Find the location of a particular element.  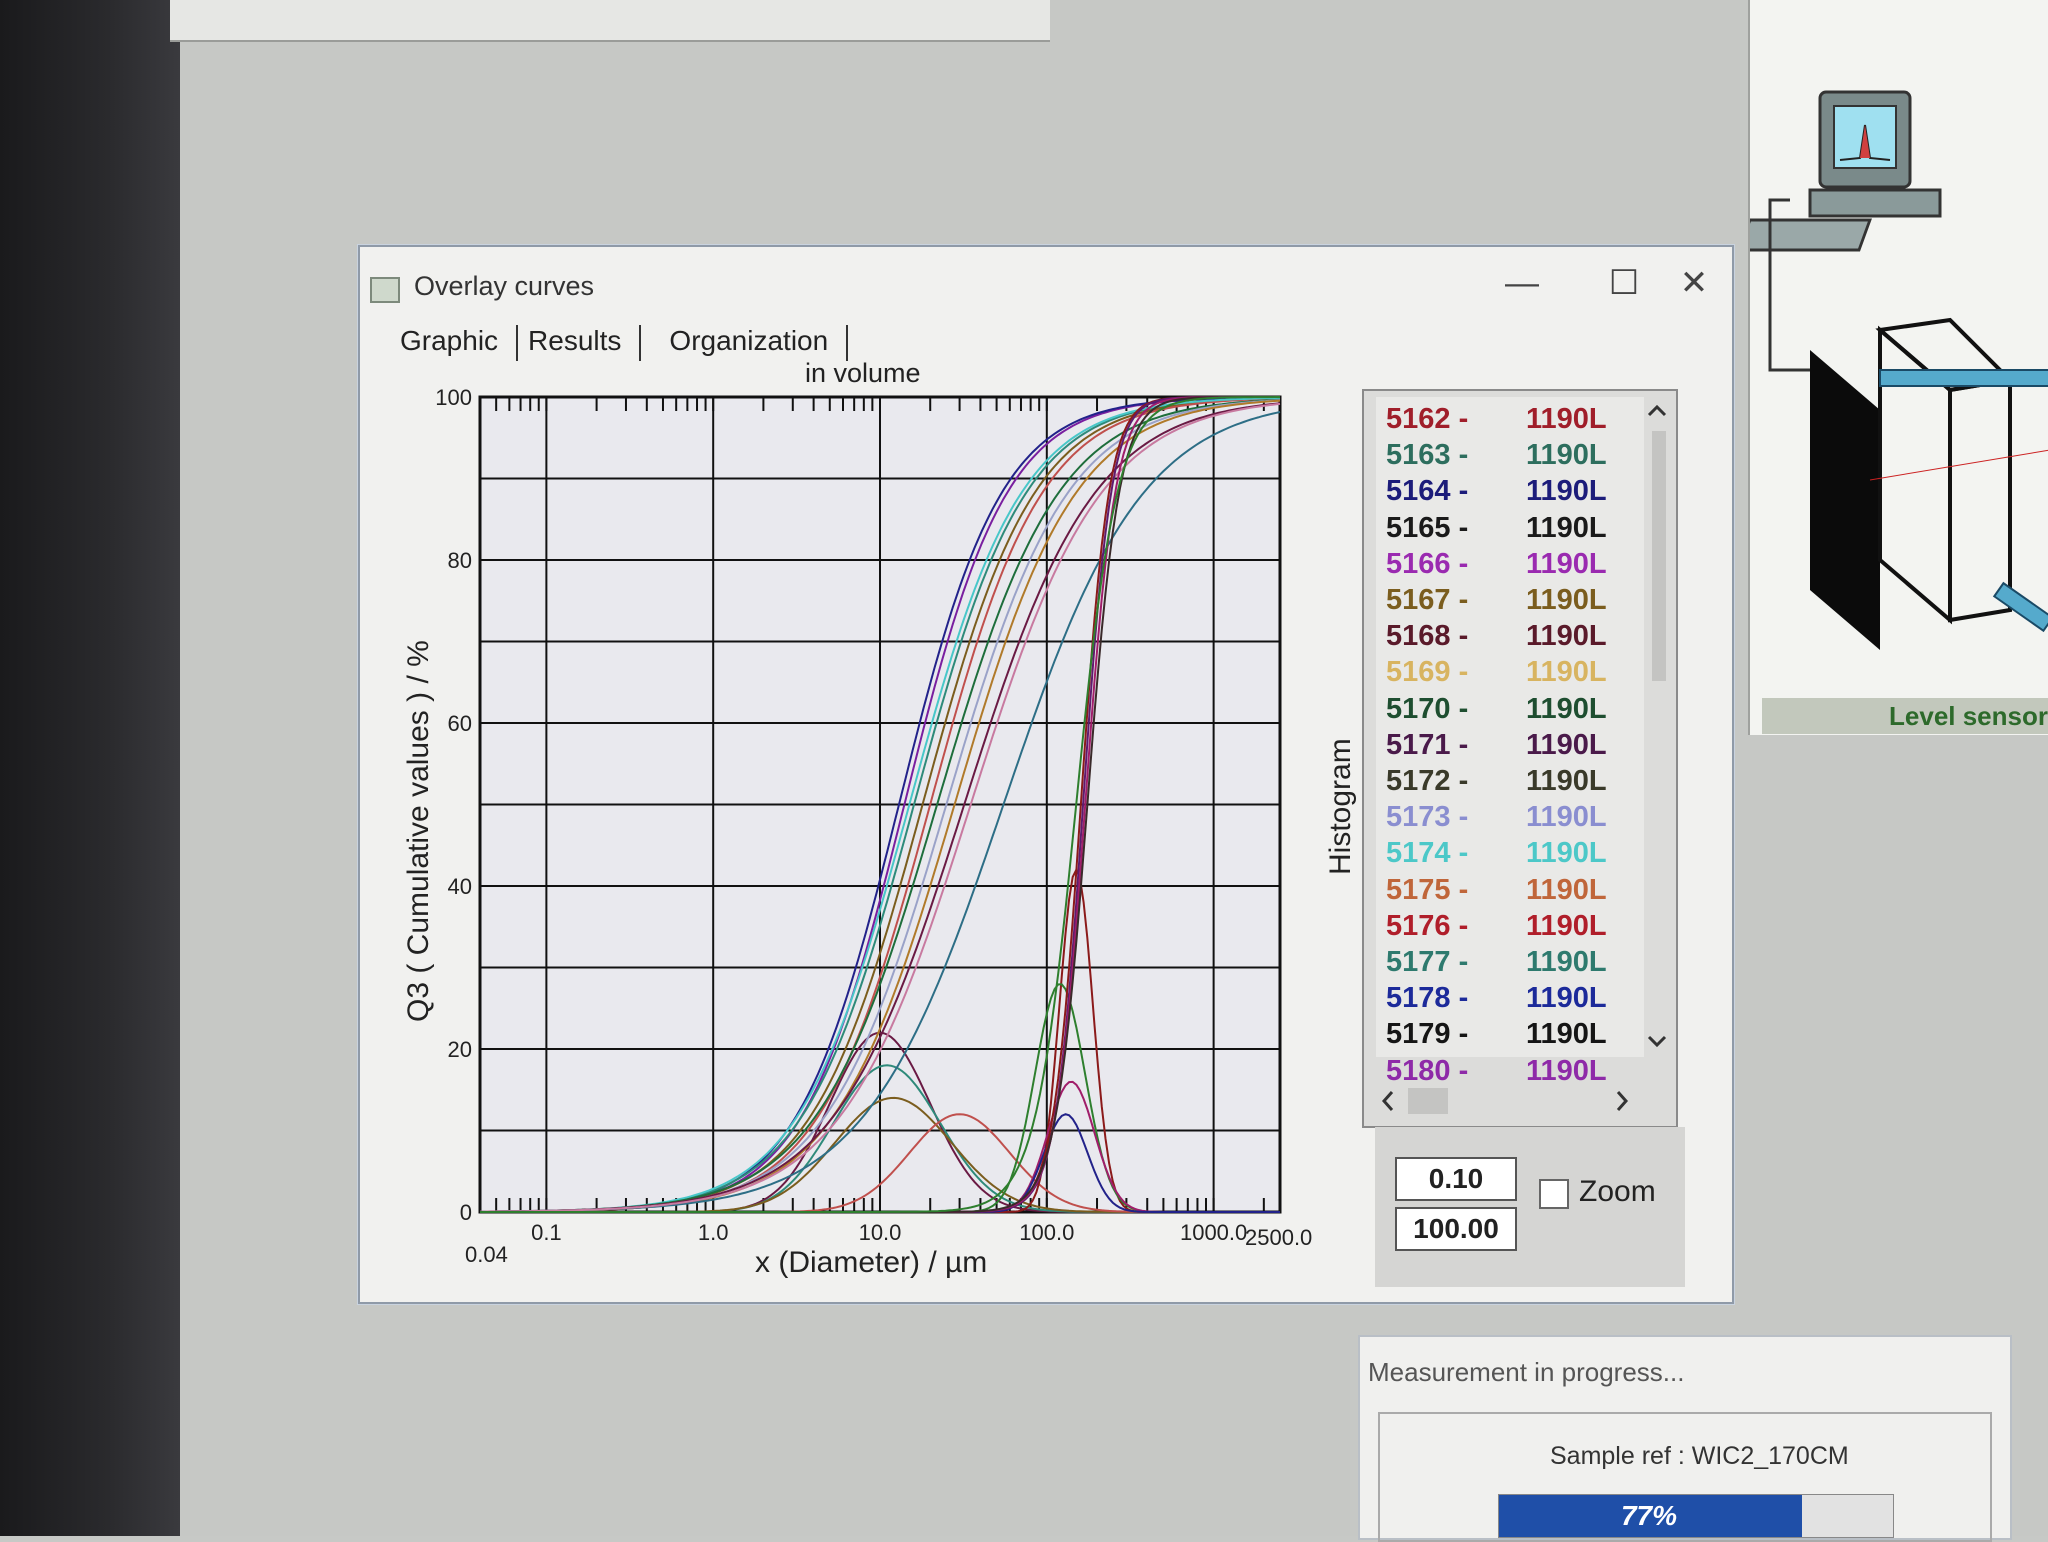

legend-item-id: 5172 - is located at coordinates (1427, 781).